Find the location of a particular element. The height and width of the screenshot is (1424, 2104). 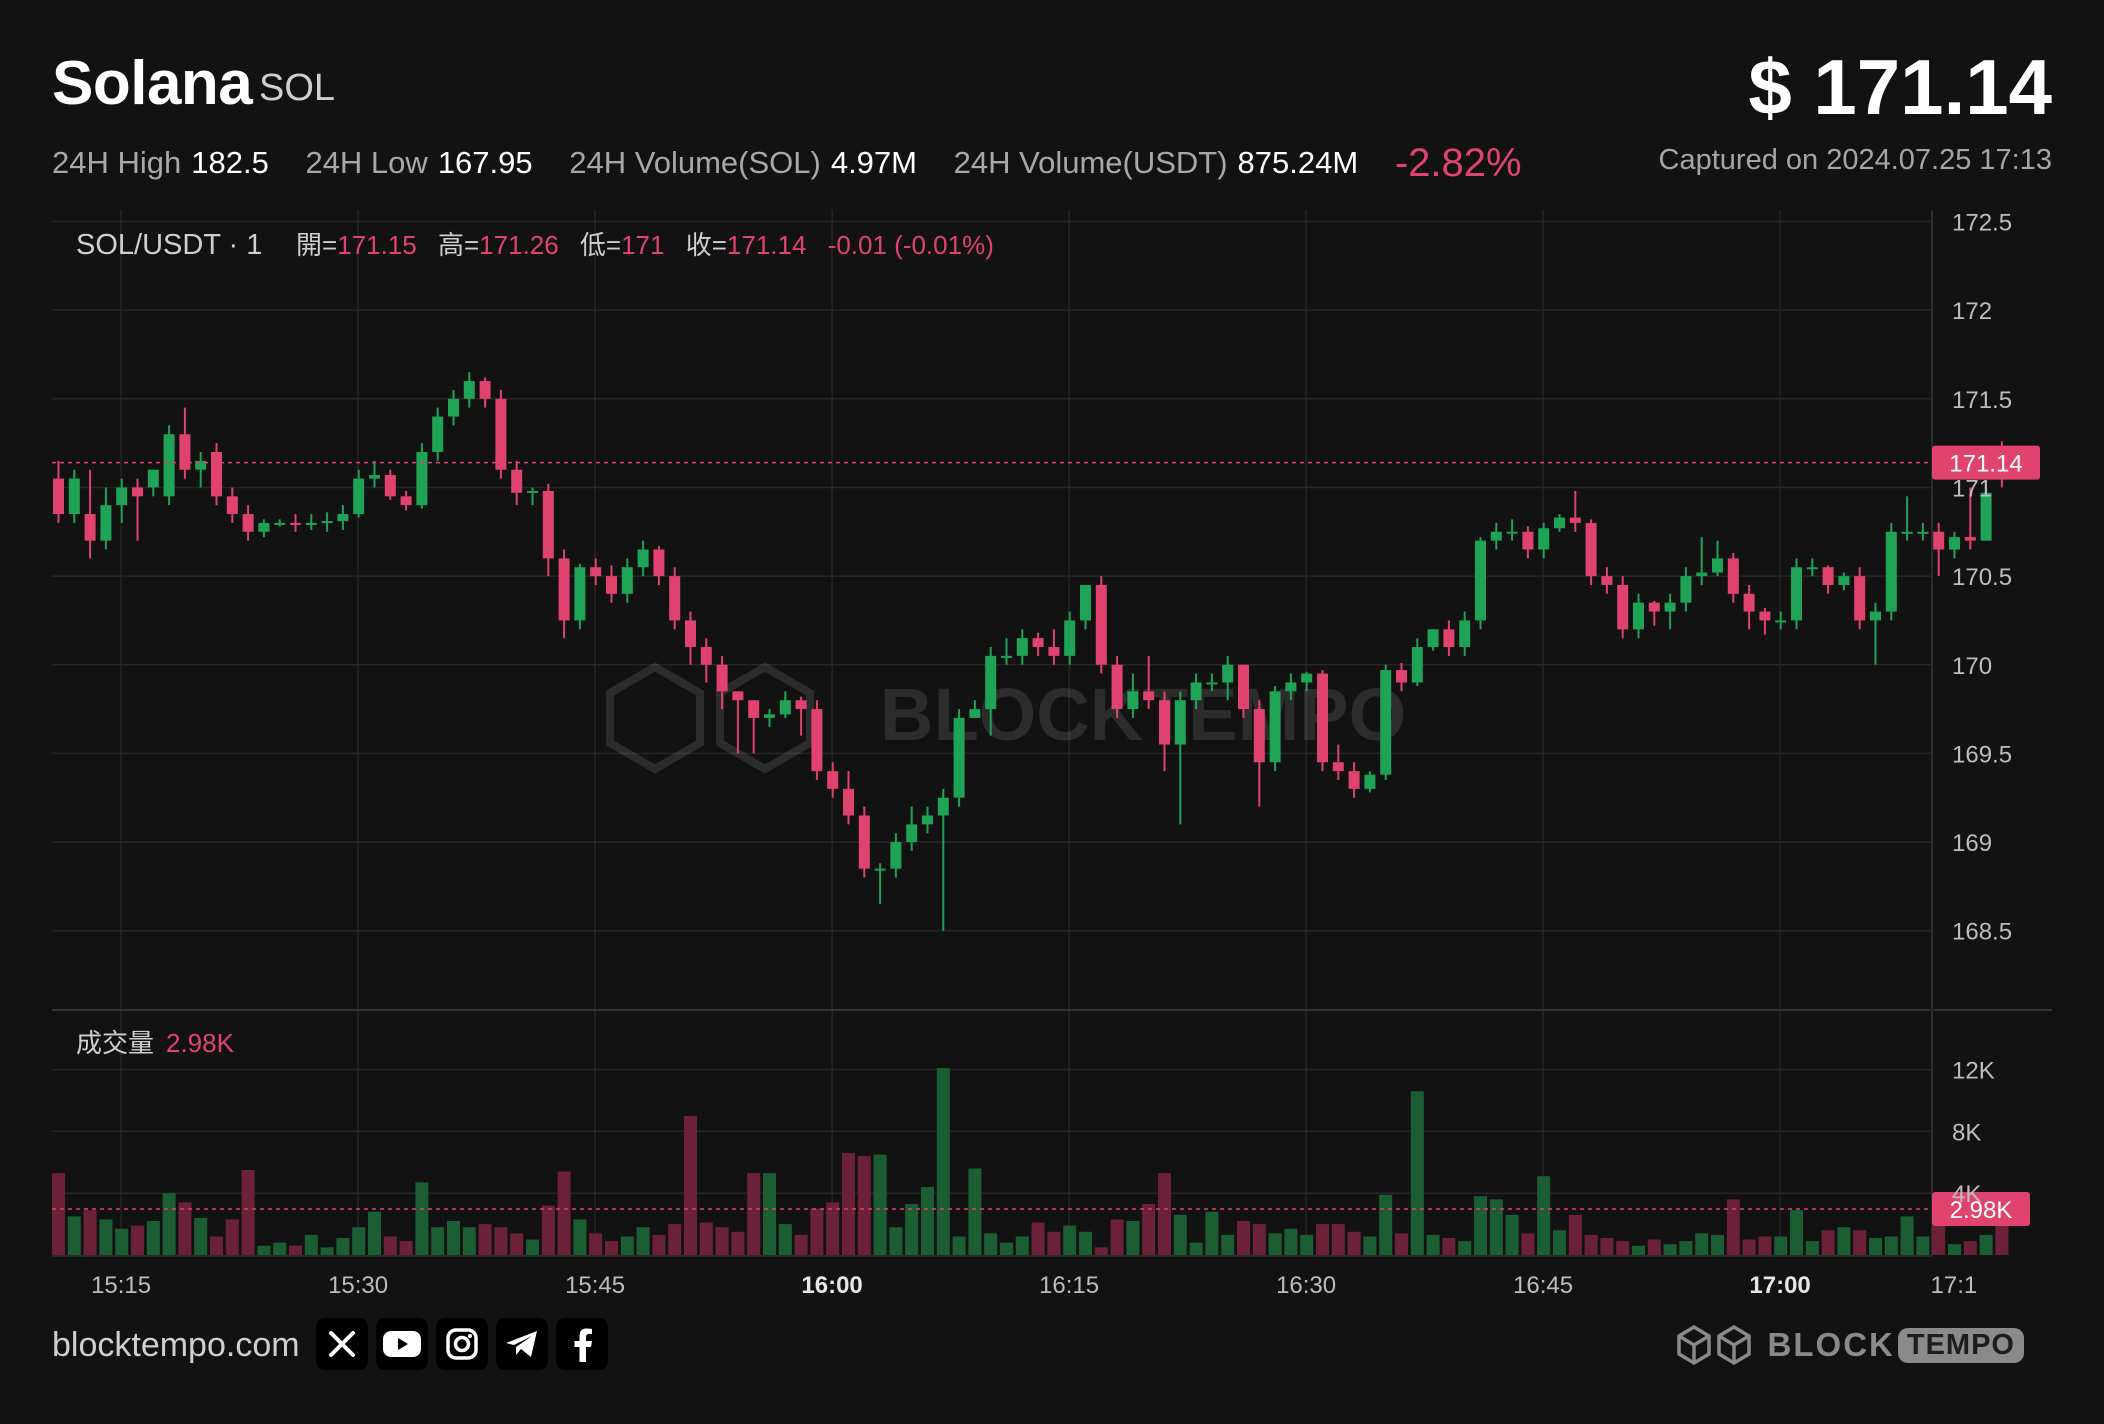

time-tick-label: 16:45 is located at coordinates (1543, 1285).